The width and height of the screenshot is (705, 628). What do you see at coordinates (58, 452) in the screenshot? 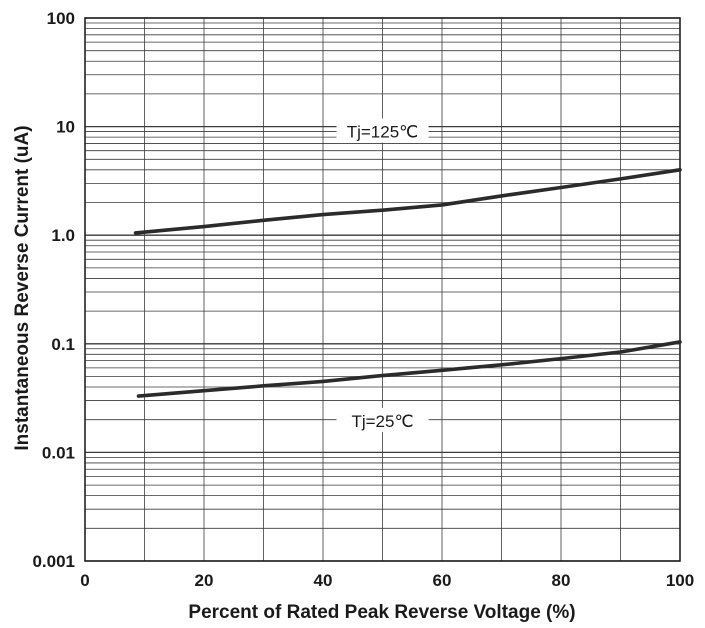
I see `y-tick-label: 0.01` at bounding box center [58, 452].